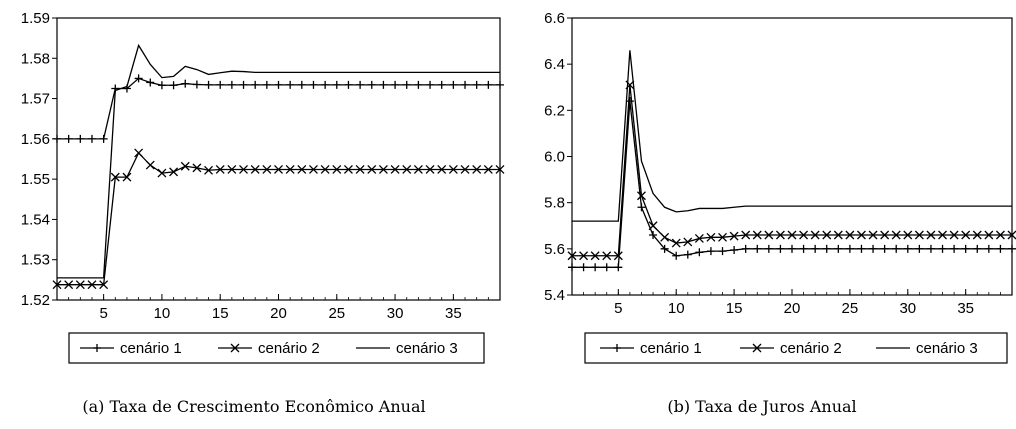 The height and width of the screenshot is (429, 1016). Describe the element at coordinates (35, 18) in the screenshot. I see `y-tick-label: 1.59` at that location.